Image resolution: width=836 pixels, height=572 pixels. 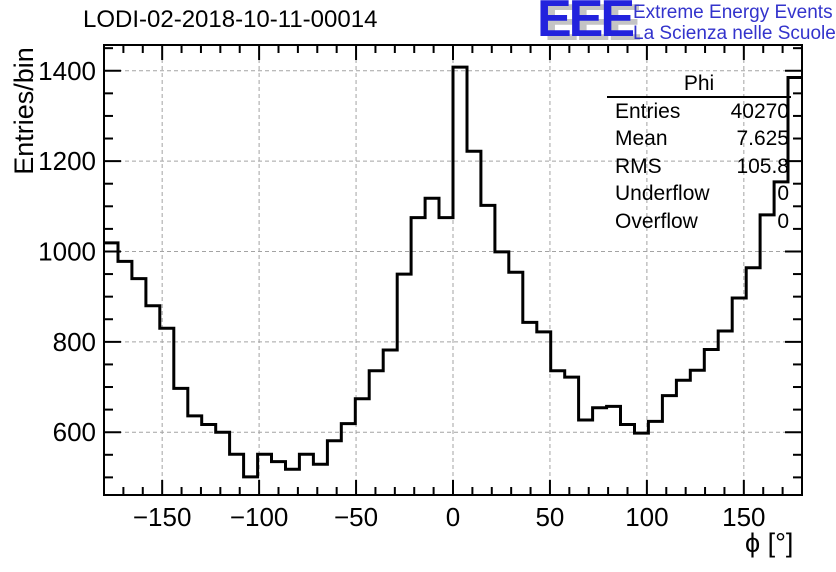 I want to click on x-tick-label: −100, so click(x=259, y=517).